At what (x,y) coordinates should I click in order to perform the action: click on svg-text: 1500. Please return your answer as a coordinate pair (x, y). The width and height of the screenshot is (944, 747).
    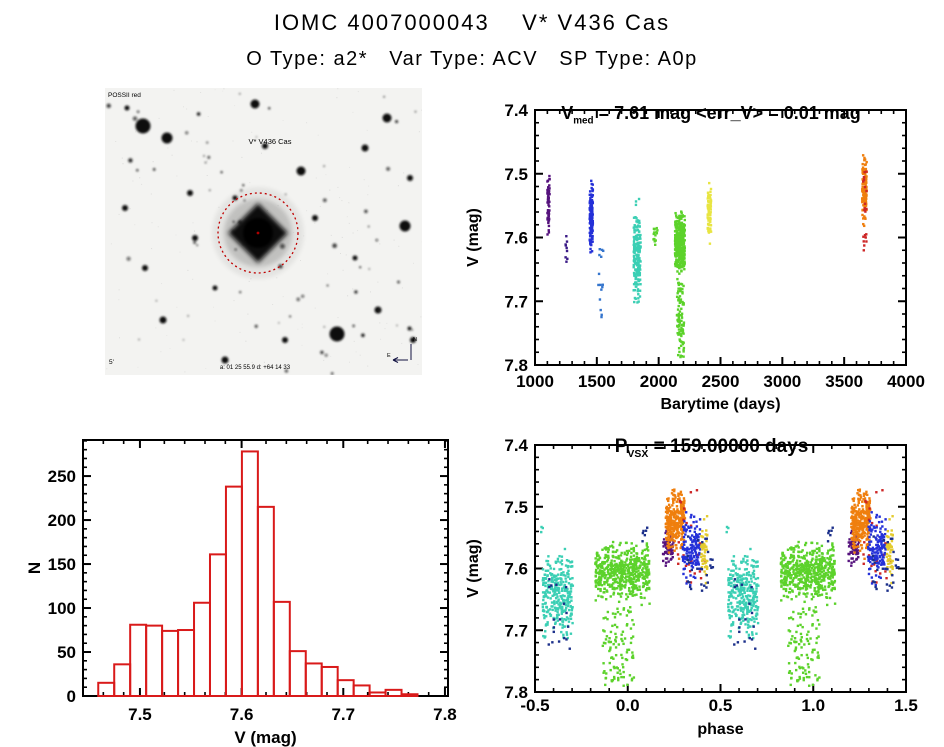
    Looking at the image, I should click on (597, 381).